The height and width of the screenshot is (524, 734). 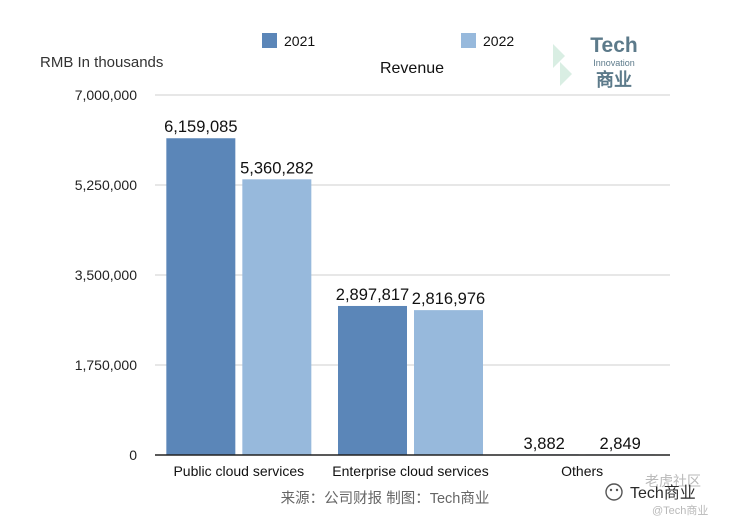 What do you see at coordinates (498, 41) in the screenshot?
I see `legend-label-2022: 2022` at bounding box center [498, 41].